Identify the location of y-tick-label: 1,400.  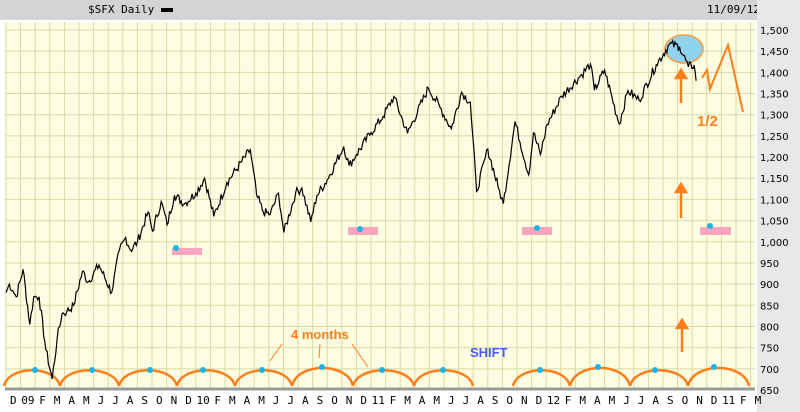
(774, 73).